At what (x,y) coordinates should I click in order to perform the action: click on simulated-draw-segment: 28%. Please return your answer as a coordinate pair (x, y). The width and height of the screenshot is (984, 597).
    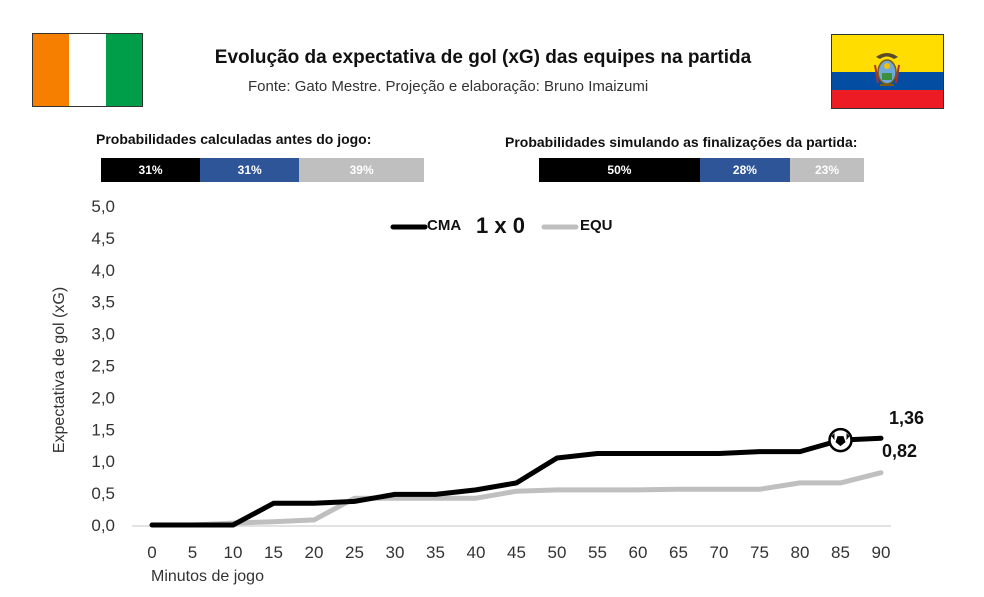
    Looking at the image, I should click on (744, 170).